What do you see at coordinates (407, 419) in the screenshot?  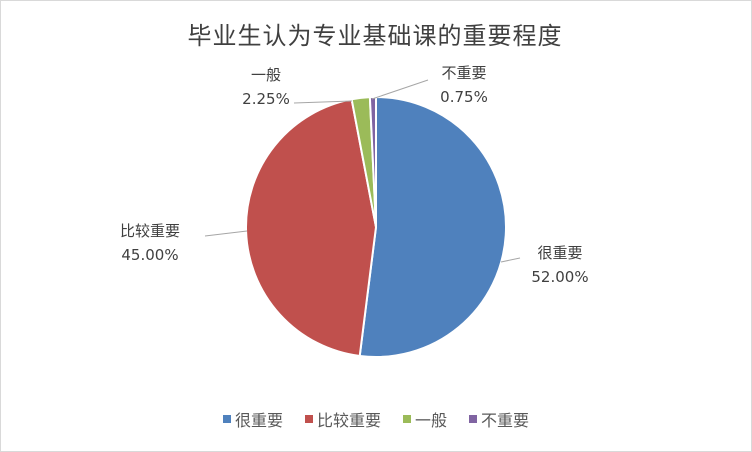 I see `legend-swatch-average` at bounding box center [407, 419].